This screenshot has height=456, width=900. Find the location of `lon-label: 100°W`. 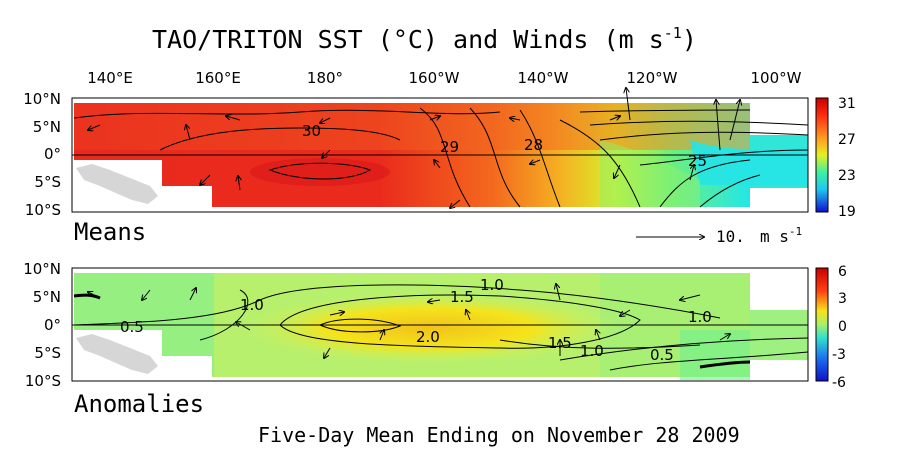

lon-label: 100°W is located at coordinates (776, 78).